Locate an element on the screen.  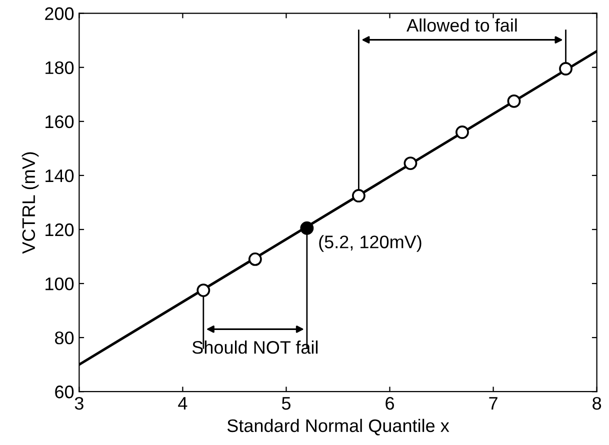
annotation: Allowed to fail is located at coordinates (461, 25).